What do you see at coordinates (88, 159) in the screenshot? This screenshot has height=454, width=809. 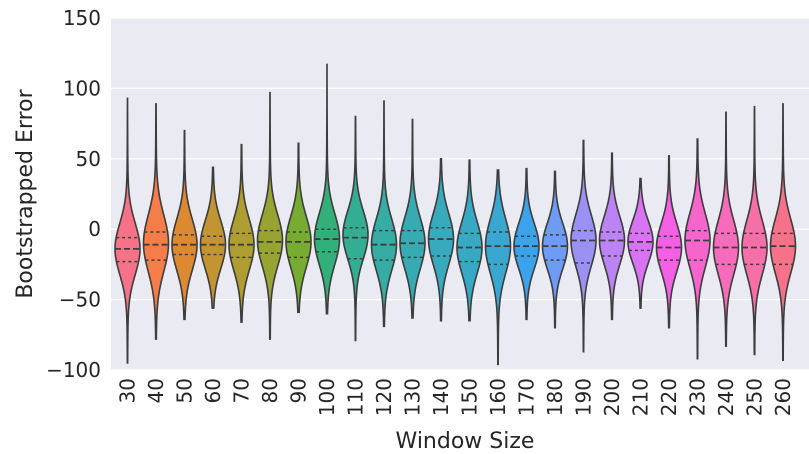 I see `y-tick-label: 50` at bounding box center [88, 159].